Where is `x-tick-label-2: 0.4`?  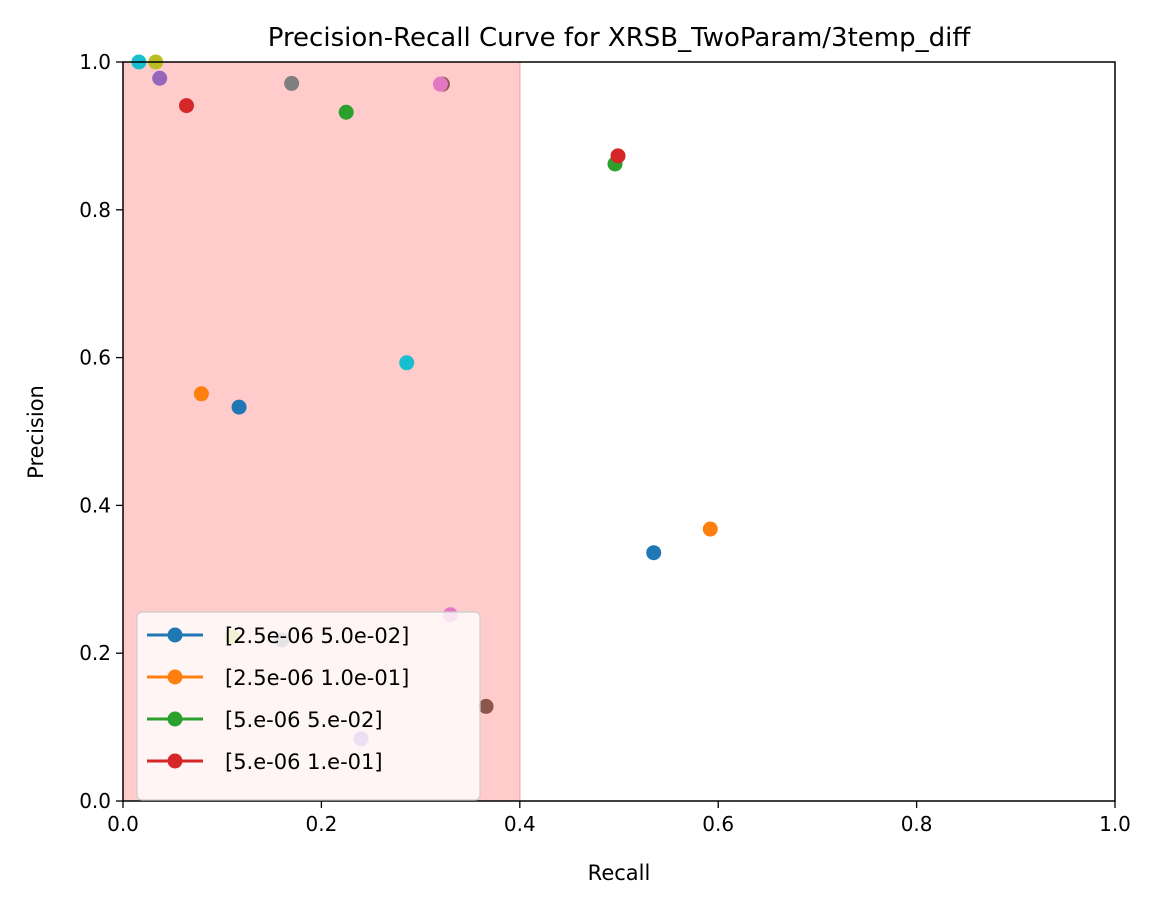 x-tick-label-2: 0.4 is located at coordinates (520, 824).